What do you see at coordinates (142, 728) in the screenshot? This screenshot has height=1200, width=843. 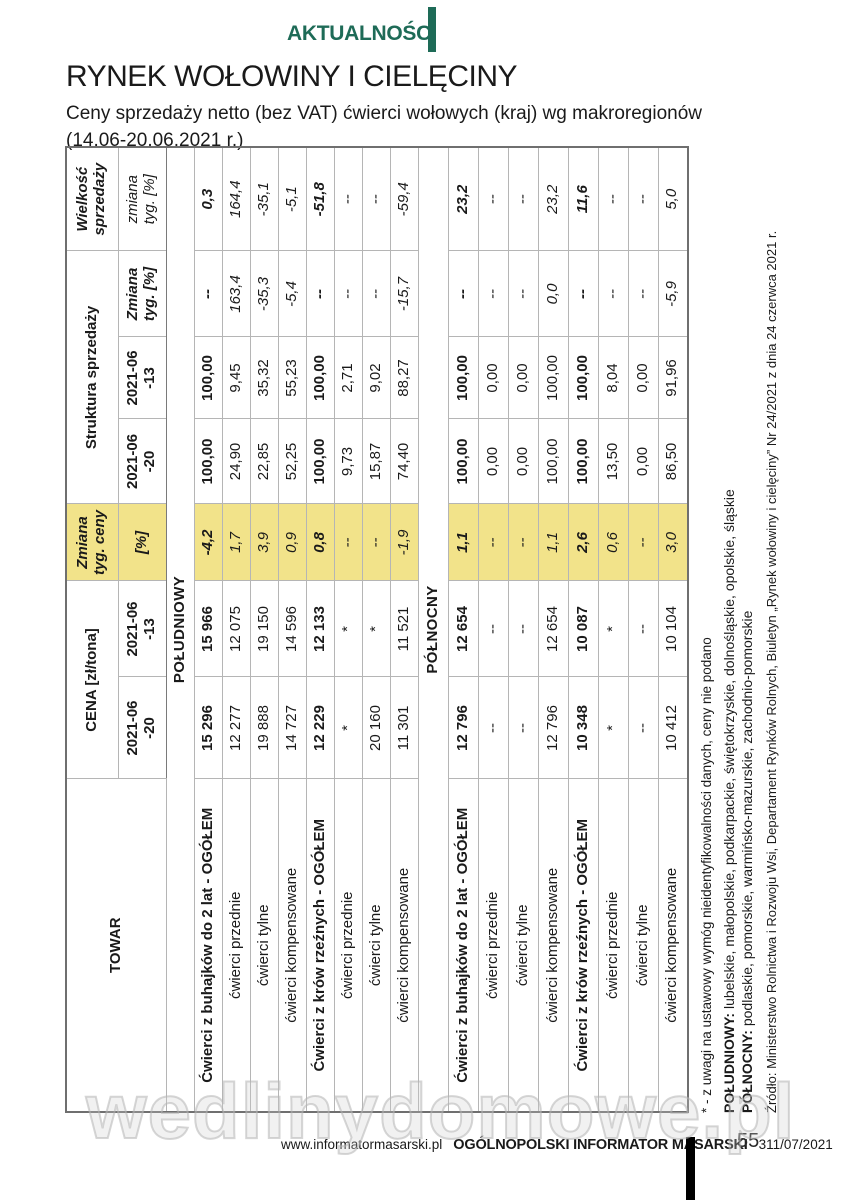 I see `header-date-20: 2021-06 -20` at bounding box center [142, 728].